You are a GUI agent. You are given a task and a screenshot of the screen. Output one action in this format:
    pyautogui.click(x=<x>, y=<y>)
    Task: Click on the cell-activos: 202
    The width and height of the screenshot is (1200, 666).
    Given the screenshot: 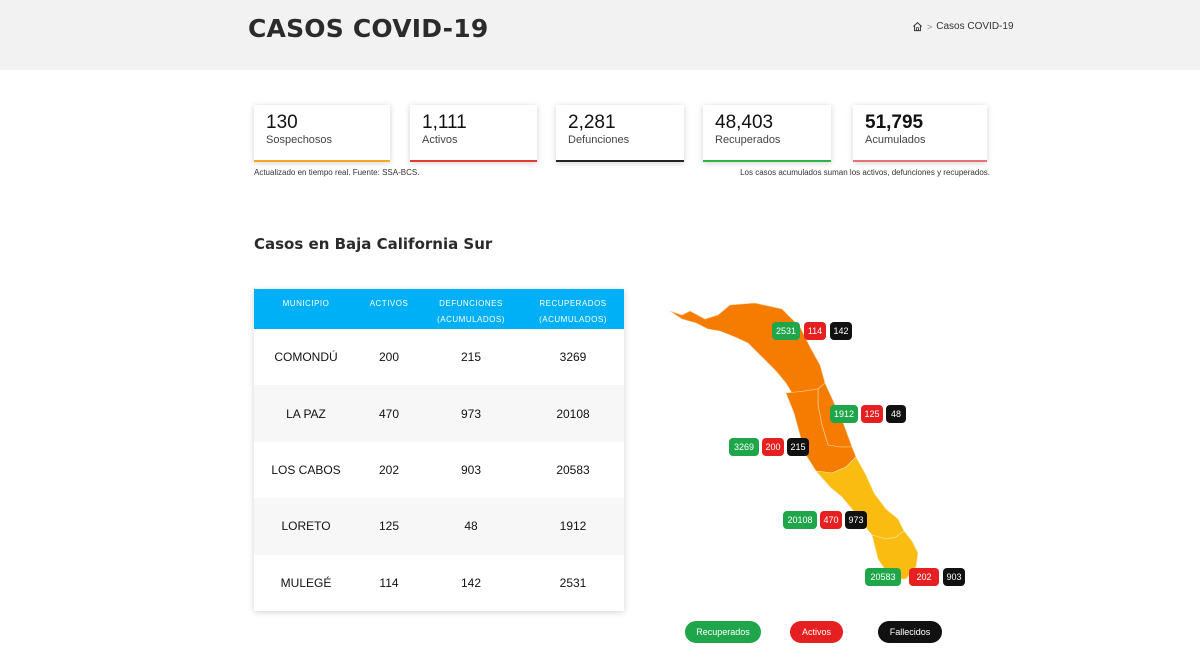 What is the action you would take?
    pyautogui.click(x=389, y=469)
    